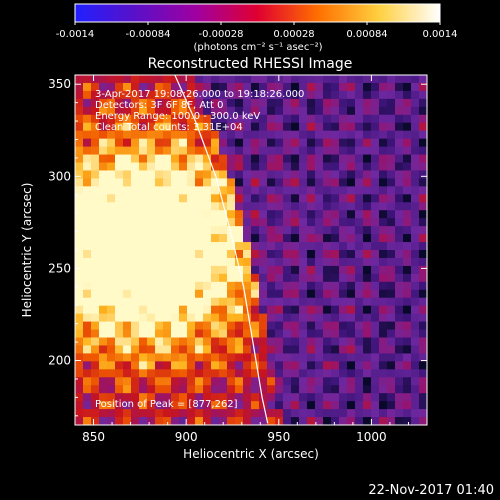 The width and height of the screenshot is (500, 500). Describe the element at coordinates (59, 268) in the screenshot. I see `y-tick-label: 250` at that location.